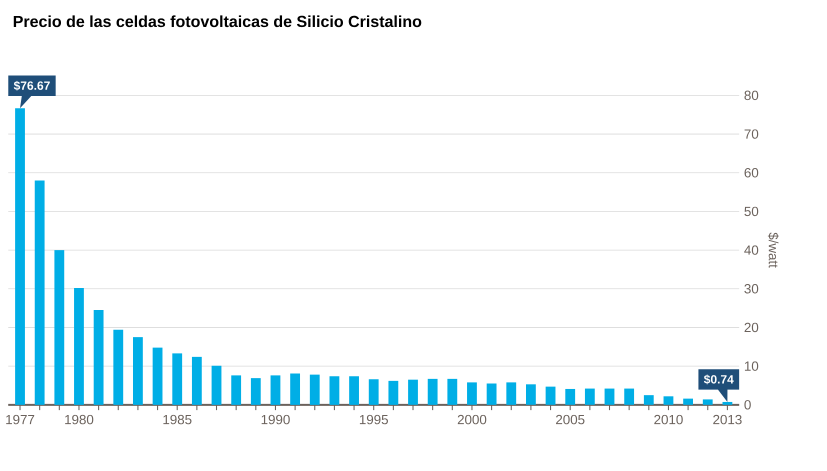 Image resolution: width=827 pixels, height=471 pixels. Describe the element at coordinates (177, 419) in the screenshot. I see `x-tick-label: 1985` at that location.